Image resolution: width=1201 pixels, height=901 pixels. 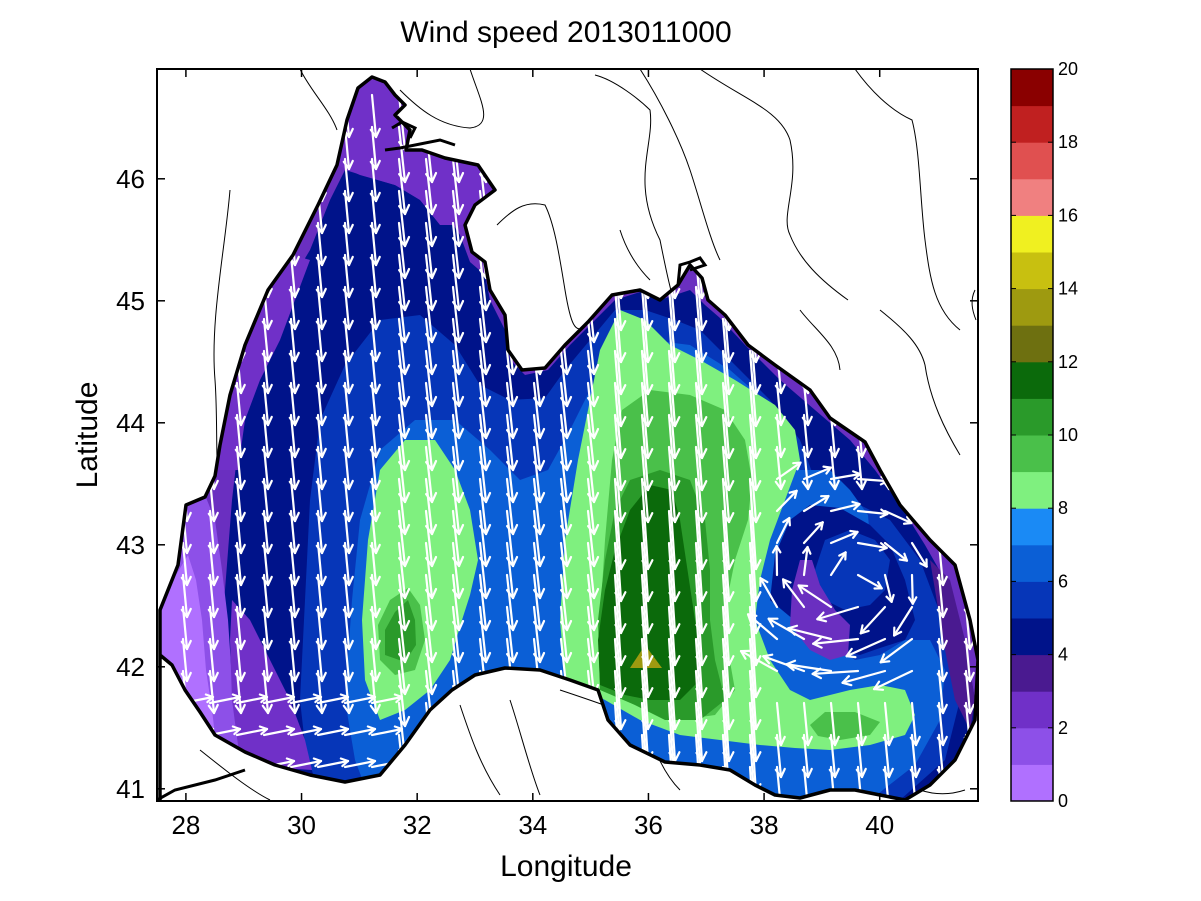 I want to click on colorbar-tick-label: 8, so click(x=1063, y=508).